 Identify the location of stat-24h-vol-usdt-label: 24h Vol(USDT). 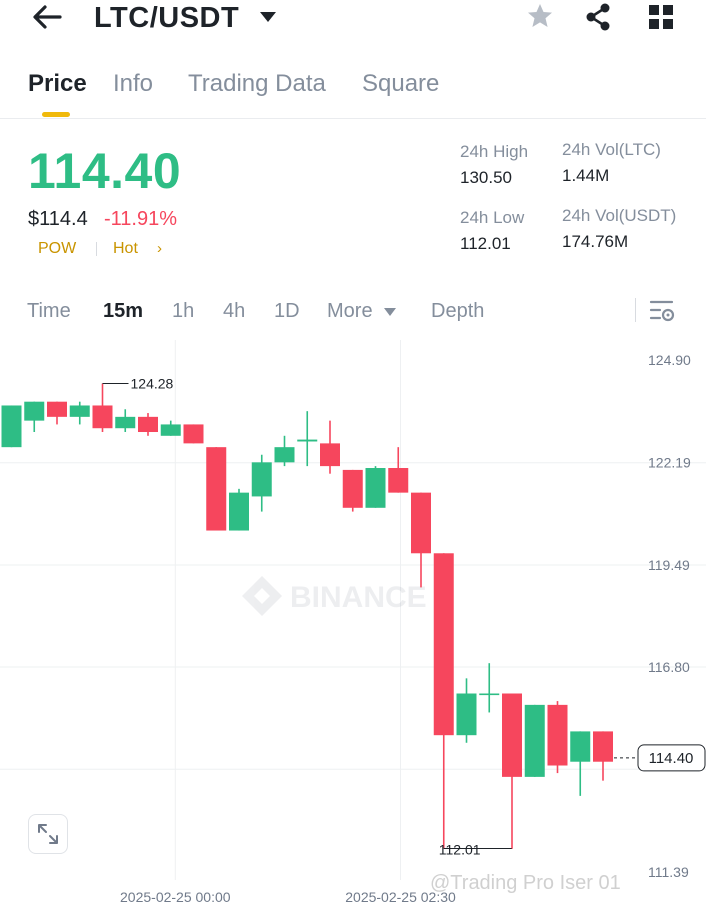
(619, 215).